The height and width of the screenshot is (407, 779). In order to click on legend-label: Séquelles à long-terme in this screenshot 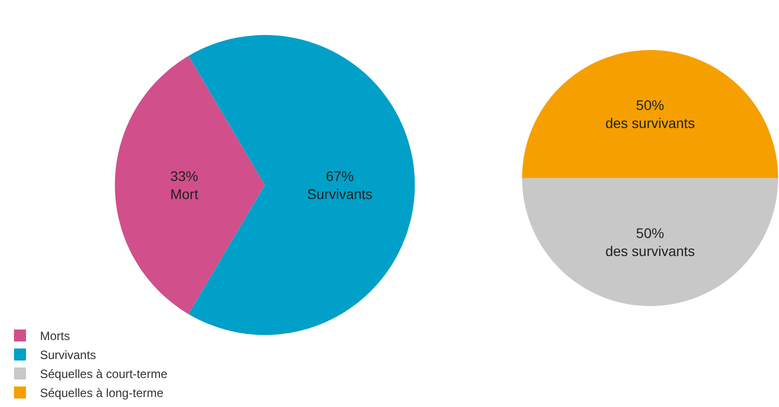, I will do `click(102, 393)`.